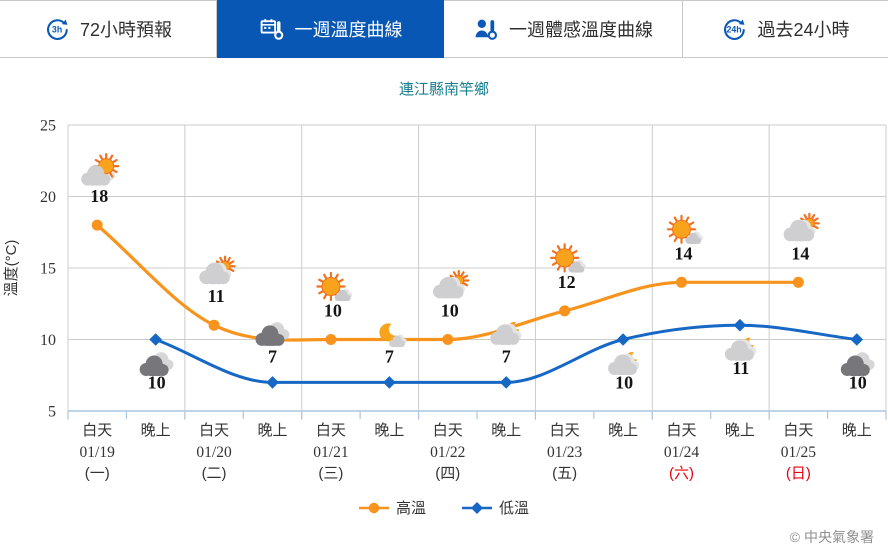  Describe the element at coordinates (272, 29) in the screenshot. I see `calendar-thermometer-icon` at that location.